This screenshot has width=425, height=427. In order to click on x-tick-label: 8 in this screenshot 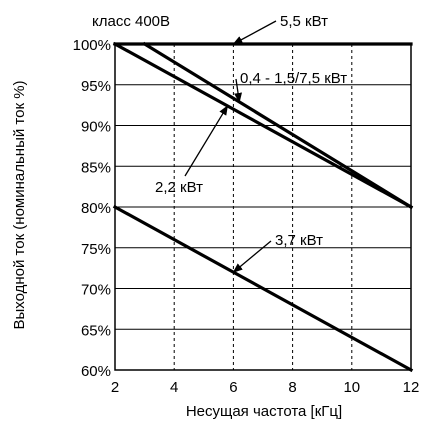, I will do `click(292, 387)`.